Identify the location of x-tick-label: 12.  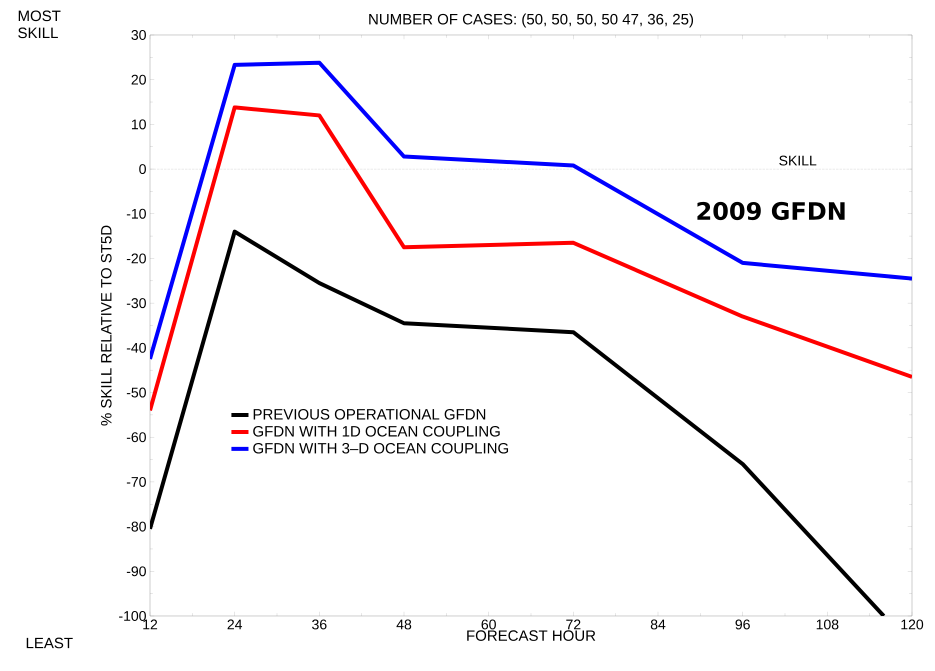
(150, 625).